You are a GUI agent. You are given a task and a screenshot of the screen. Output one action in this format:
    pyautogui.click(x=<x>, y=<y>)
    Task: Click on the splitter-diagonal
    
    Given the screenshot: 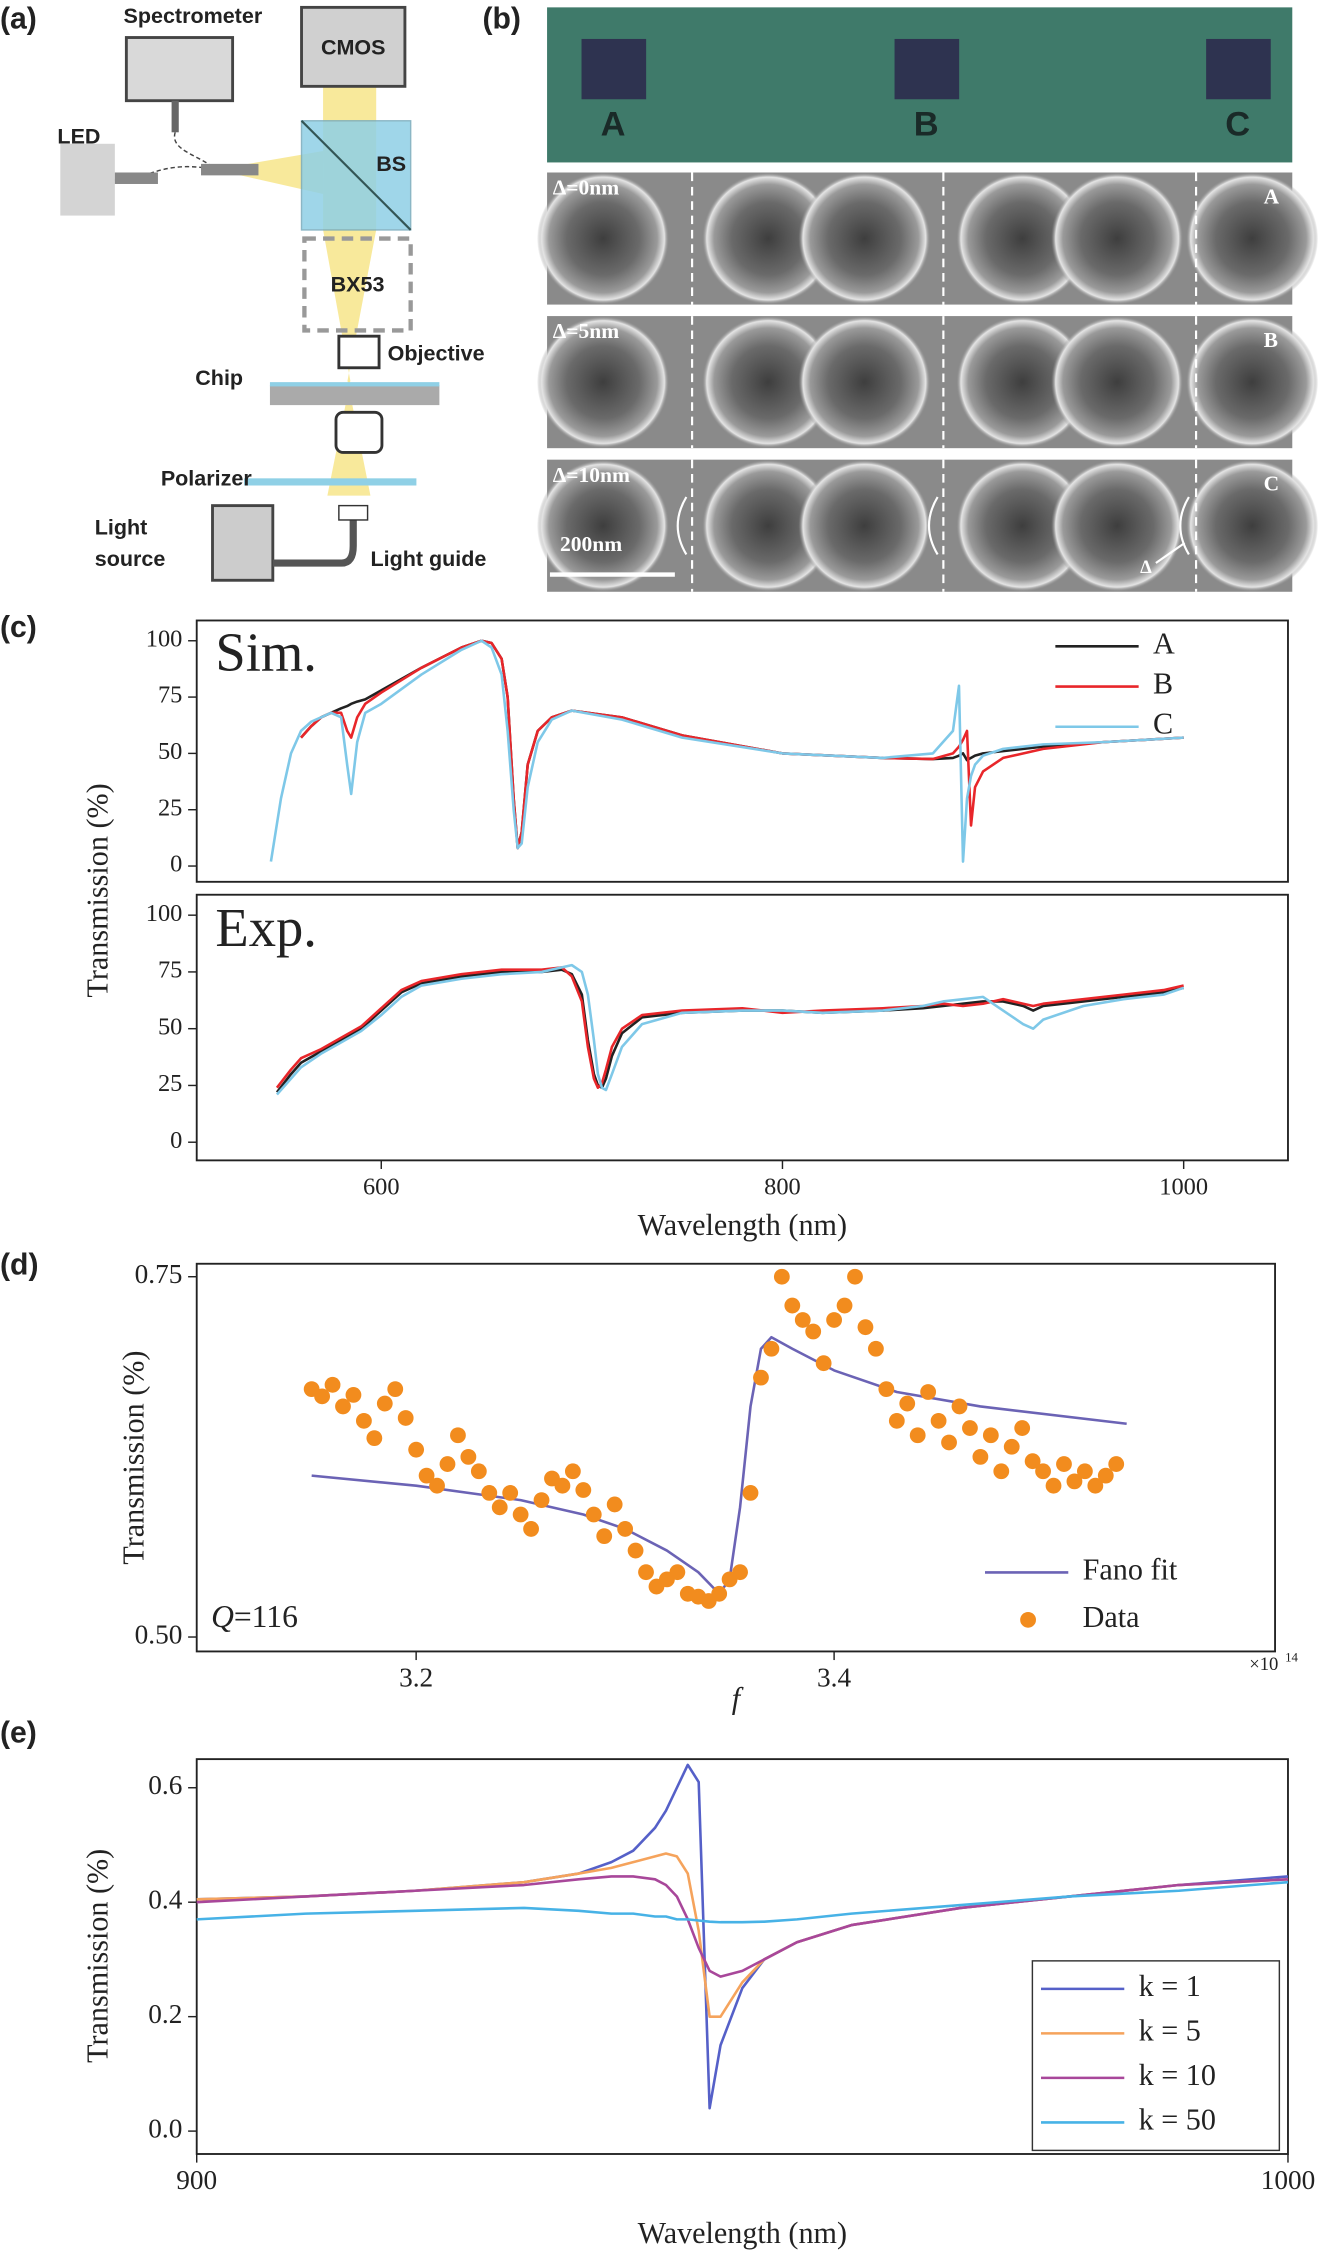 What is the action you would take?
    pyautogui.click(x=356, y=175)
    